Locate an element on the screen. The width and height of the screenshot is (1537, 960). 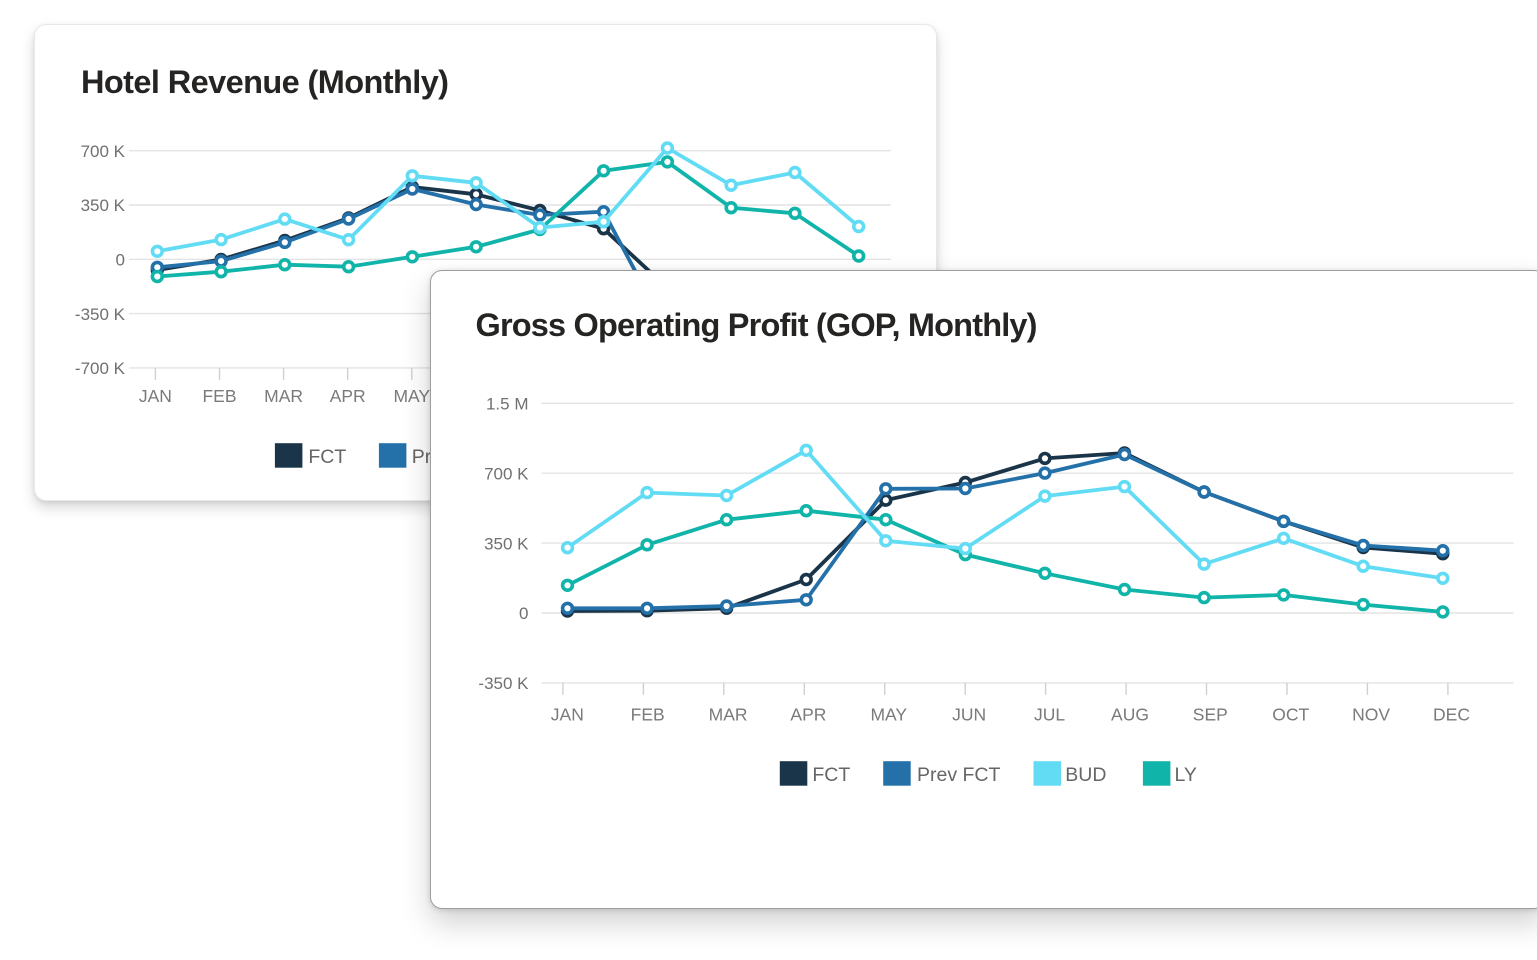
svg-text: JUL is located at coordinates (1049, 715).